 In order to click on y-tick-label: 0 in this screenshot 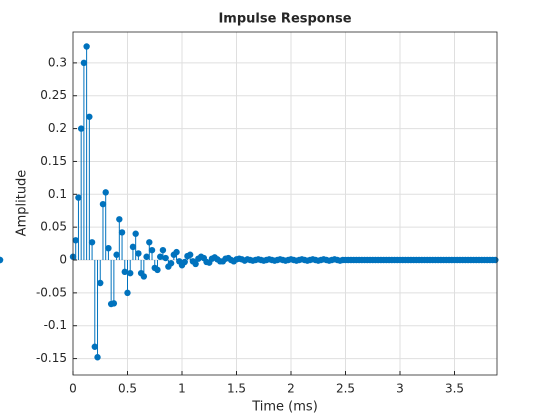, I will do `click(63, 260)`.